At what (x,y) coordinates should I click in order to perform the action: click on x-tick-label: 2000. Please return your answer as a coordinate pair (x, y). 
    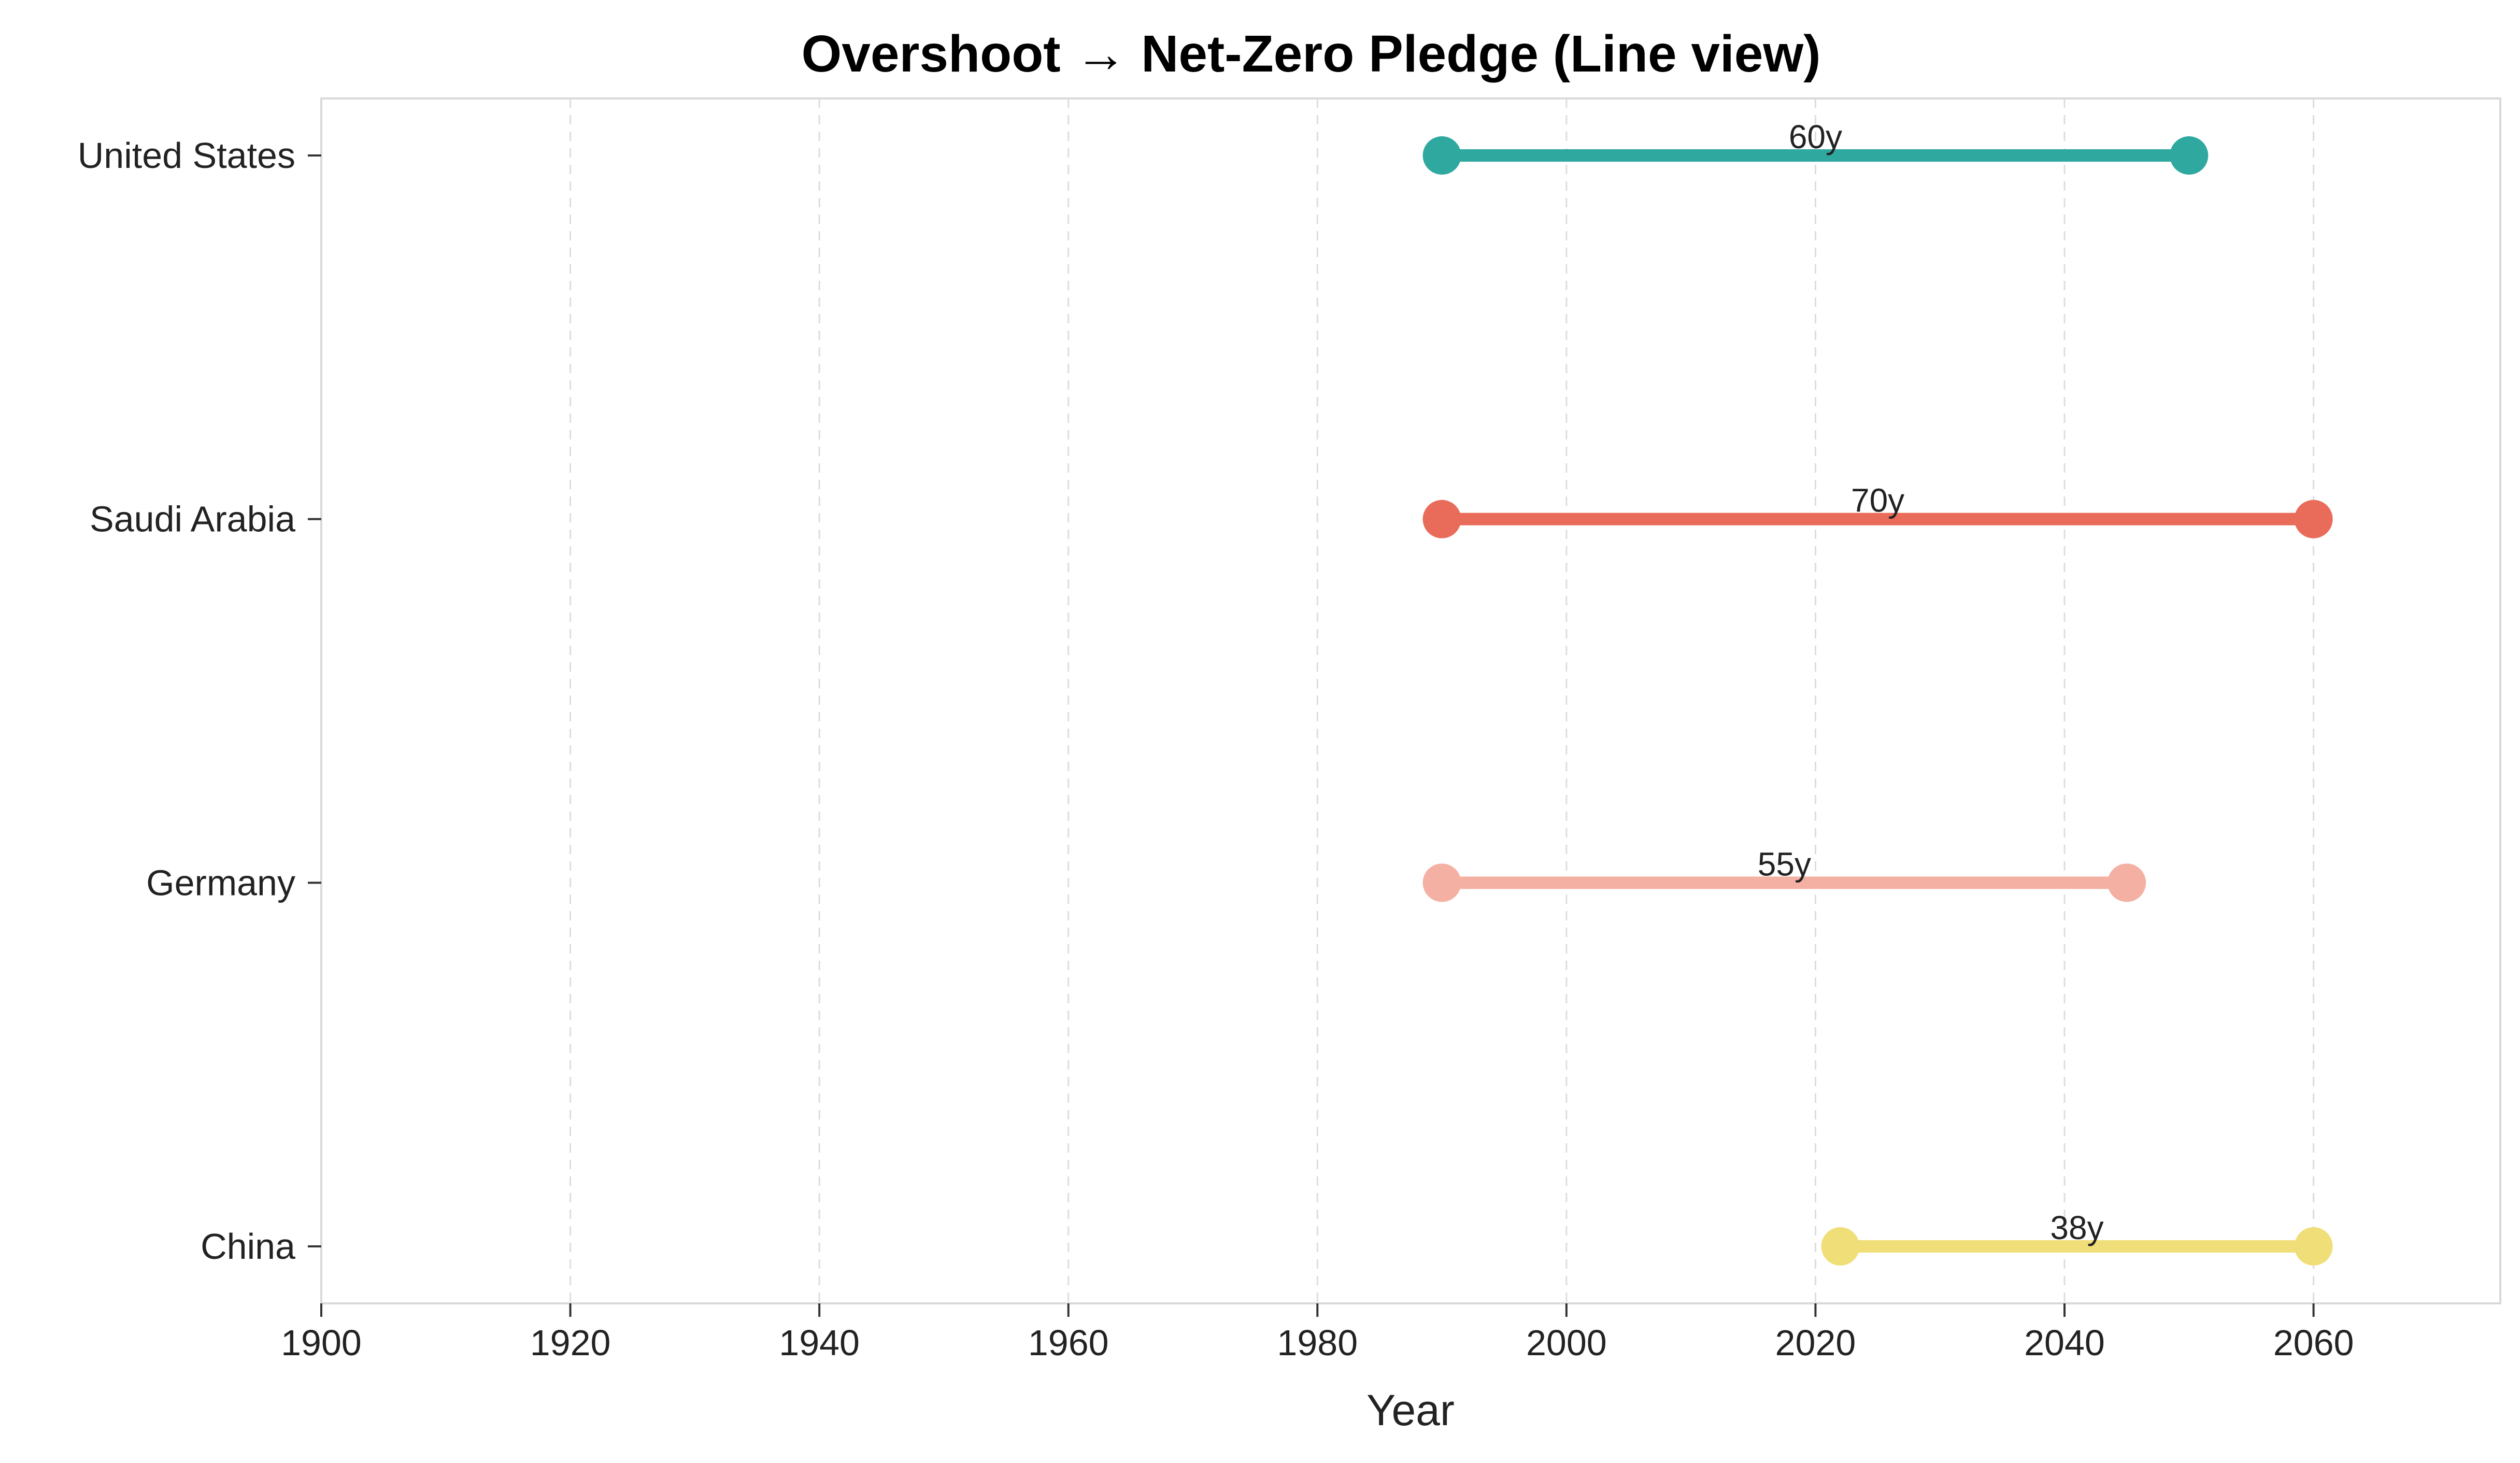
    Looking at the image, I should click on (1566, 1343).